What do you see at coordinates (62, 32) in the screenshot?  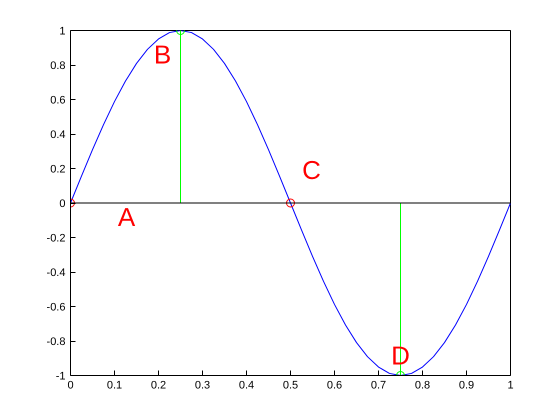 I see `y-tick-label: 1` at bounding box center [62, 32].